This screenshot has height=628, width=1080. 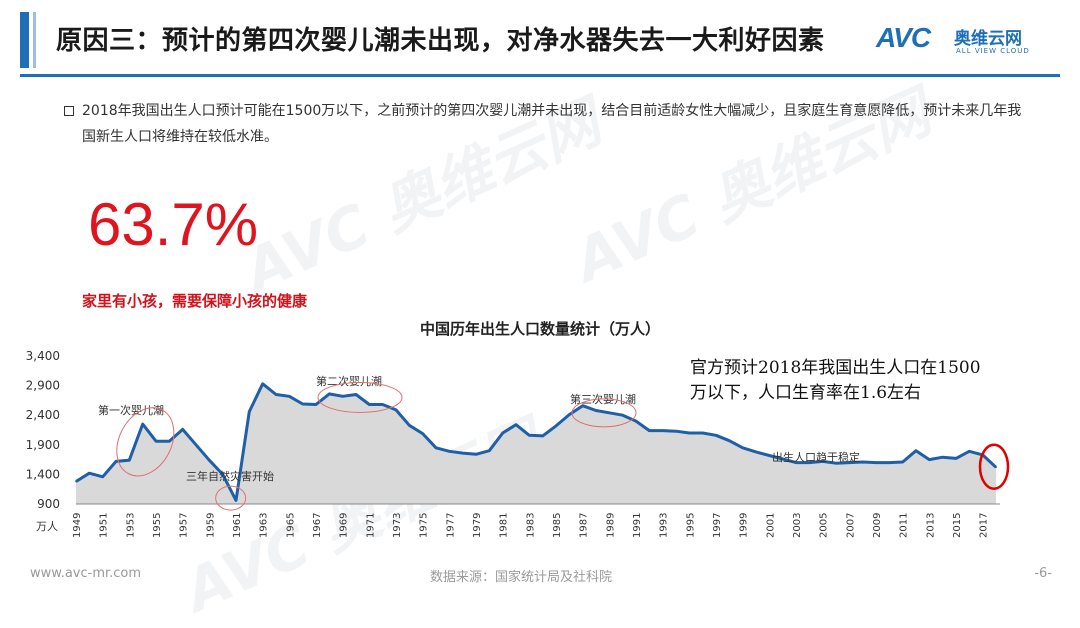 I want to click on x-tick-label: 2015, so click(x=957, y=525).